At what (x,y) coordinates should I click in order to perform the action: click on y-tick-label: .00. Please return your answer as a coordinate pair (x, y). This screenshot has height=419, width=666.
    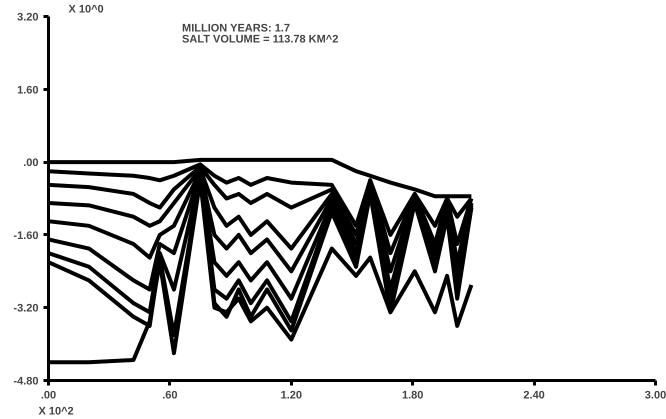
    Looking at the image, I should click on (31, 163).